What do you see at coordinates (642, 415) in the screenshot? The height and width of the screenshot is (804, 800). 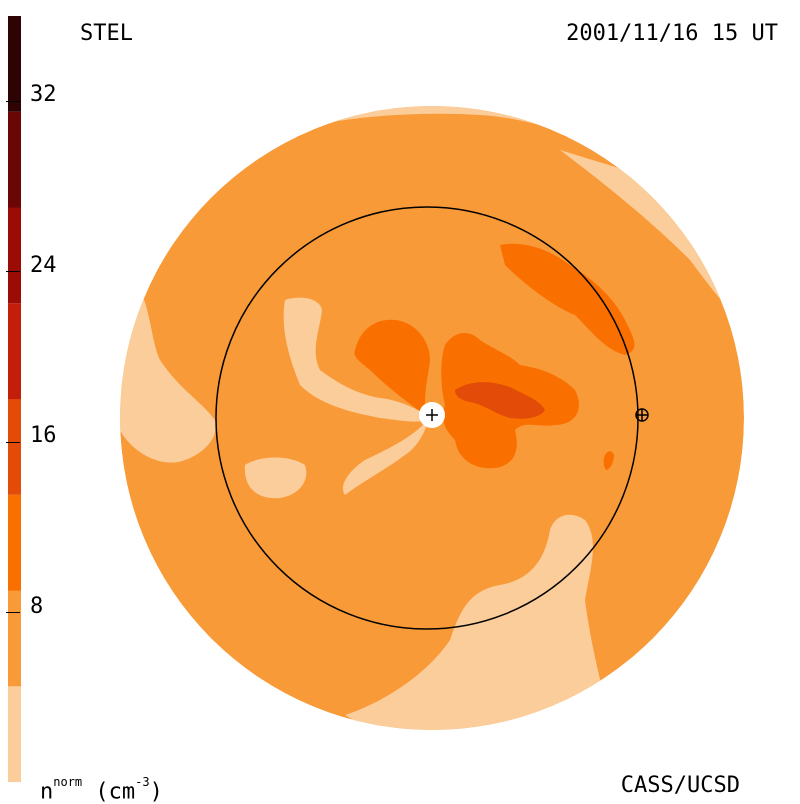 I see `earth-marker` at bounding box center [642, 415].